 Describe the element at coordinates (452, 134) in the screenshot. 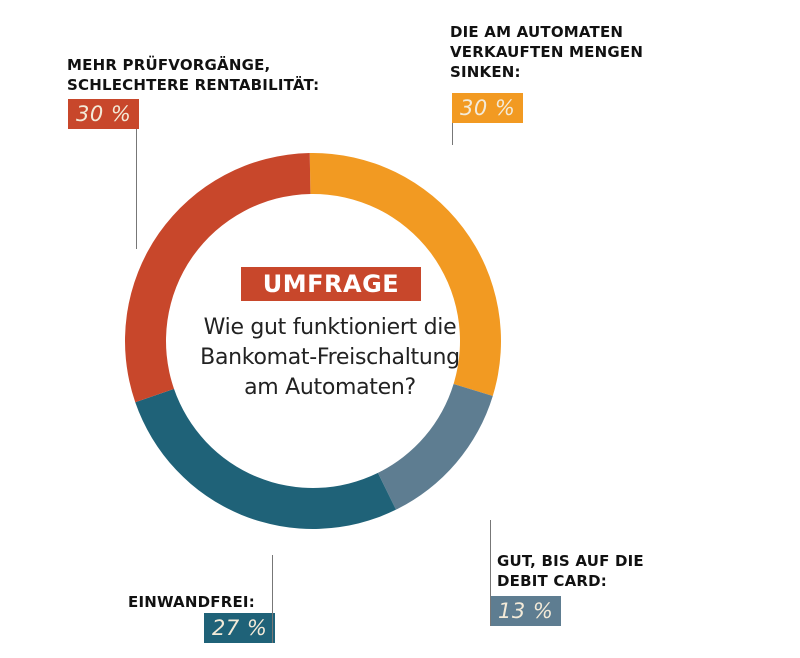

I see `leader-line-orange` at that location.